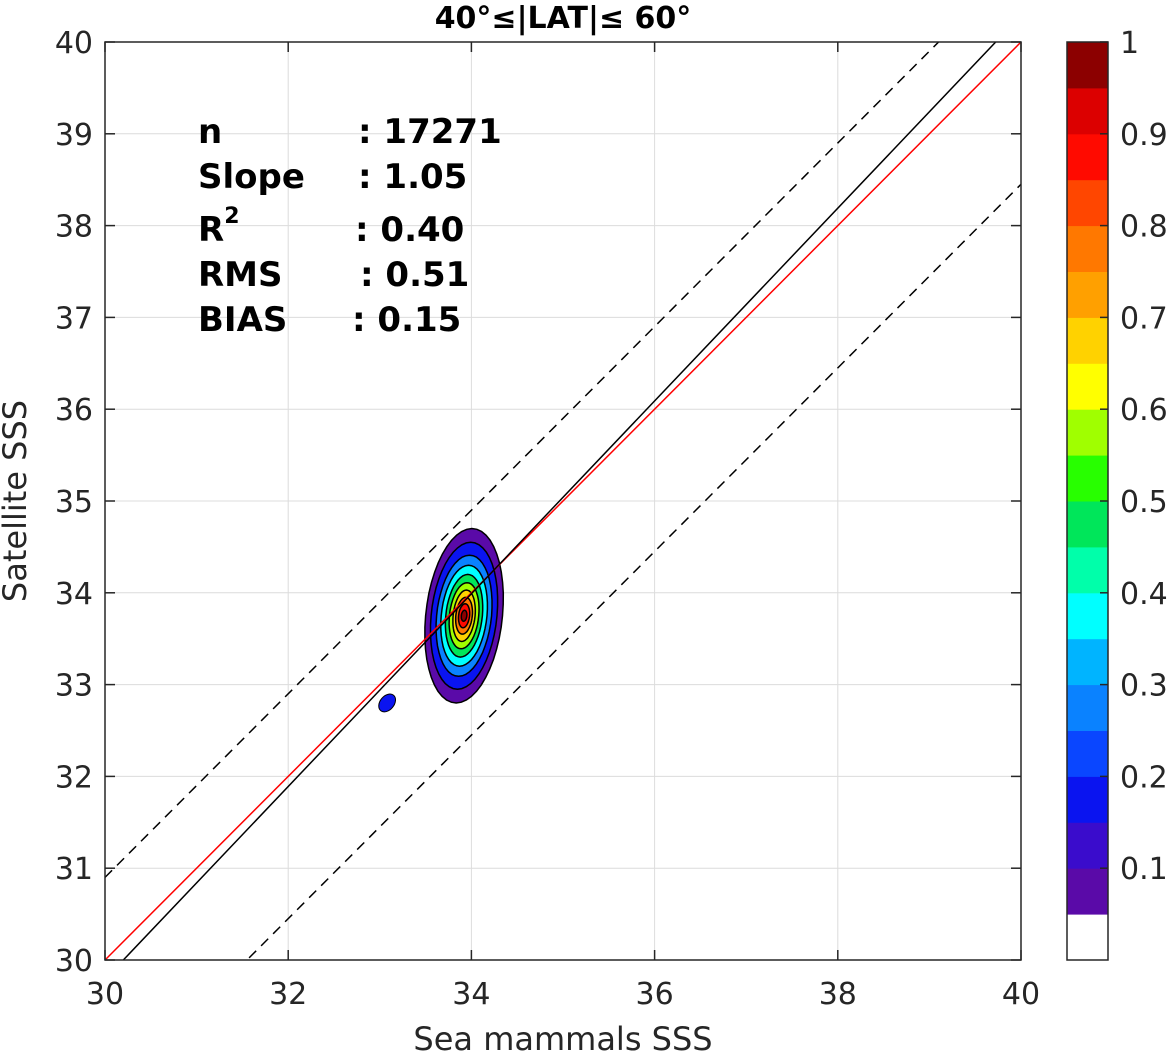 This screenshot has height=1055, width=1172. What do you see at coordinates (210, 132) in the screenshot?
I see `stat-label: n` at bounding box center [210, 132].